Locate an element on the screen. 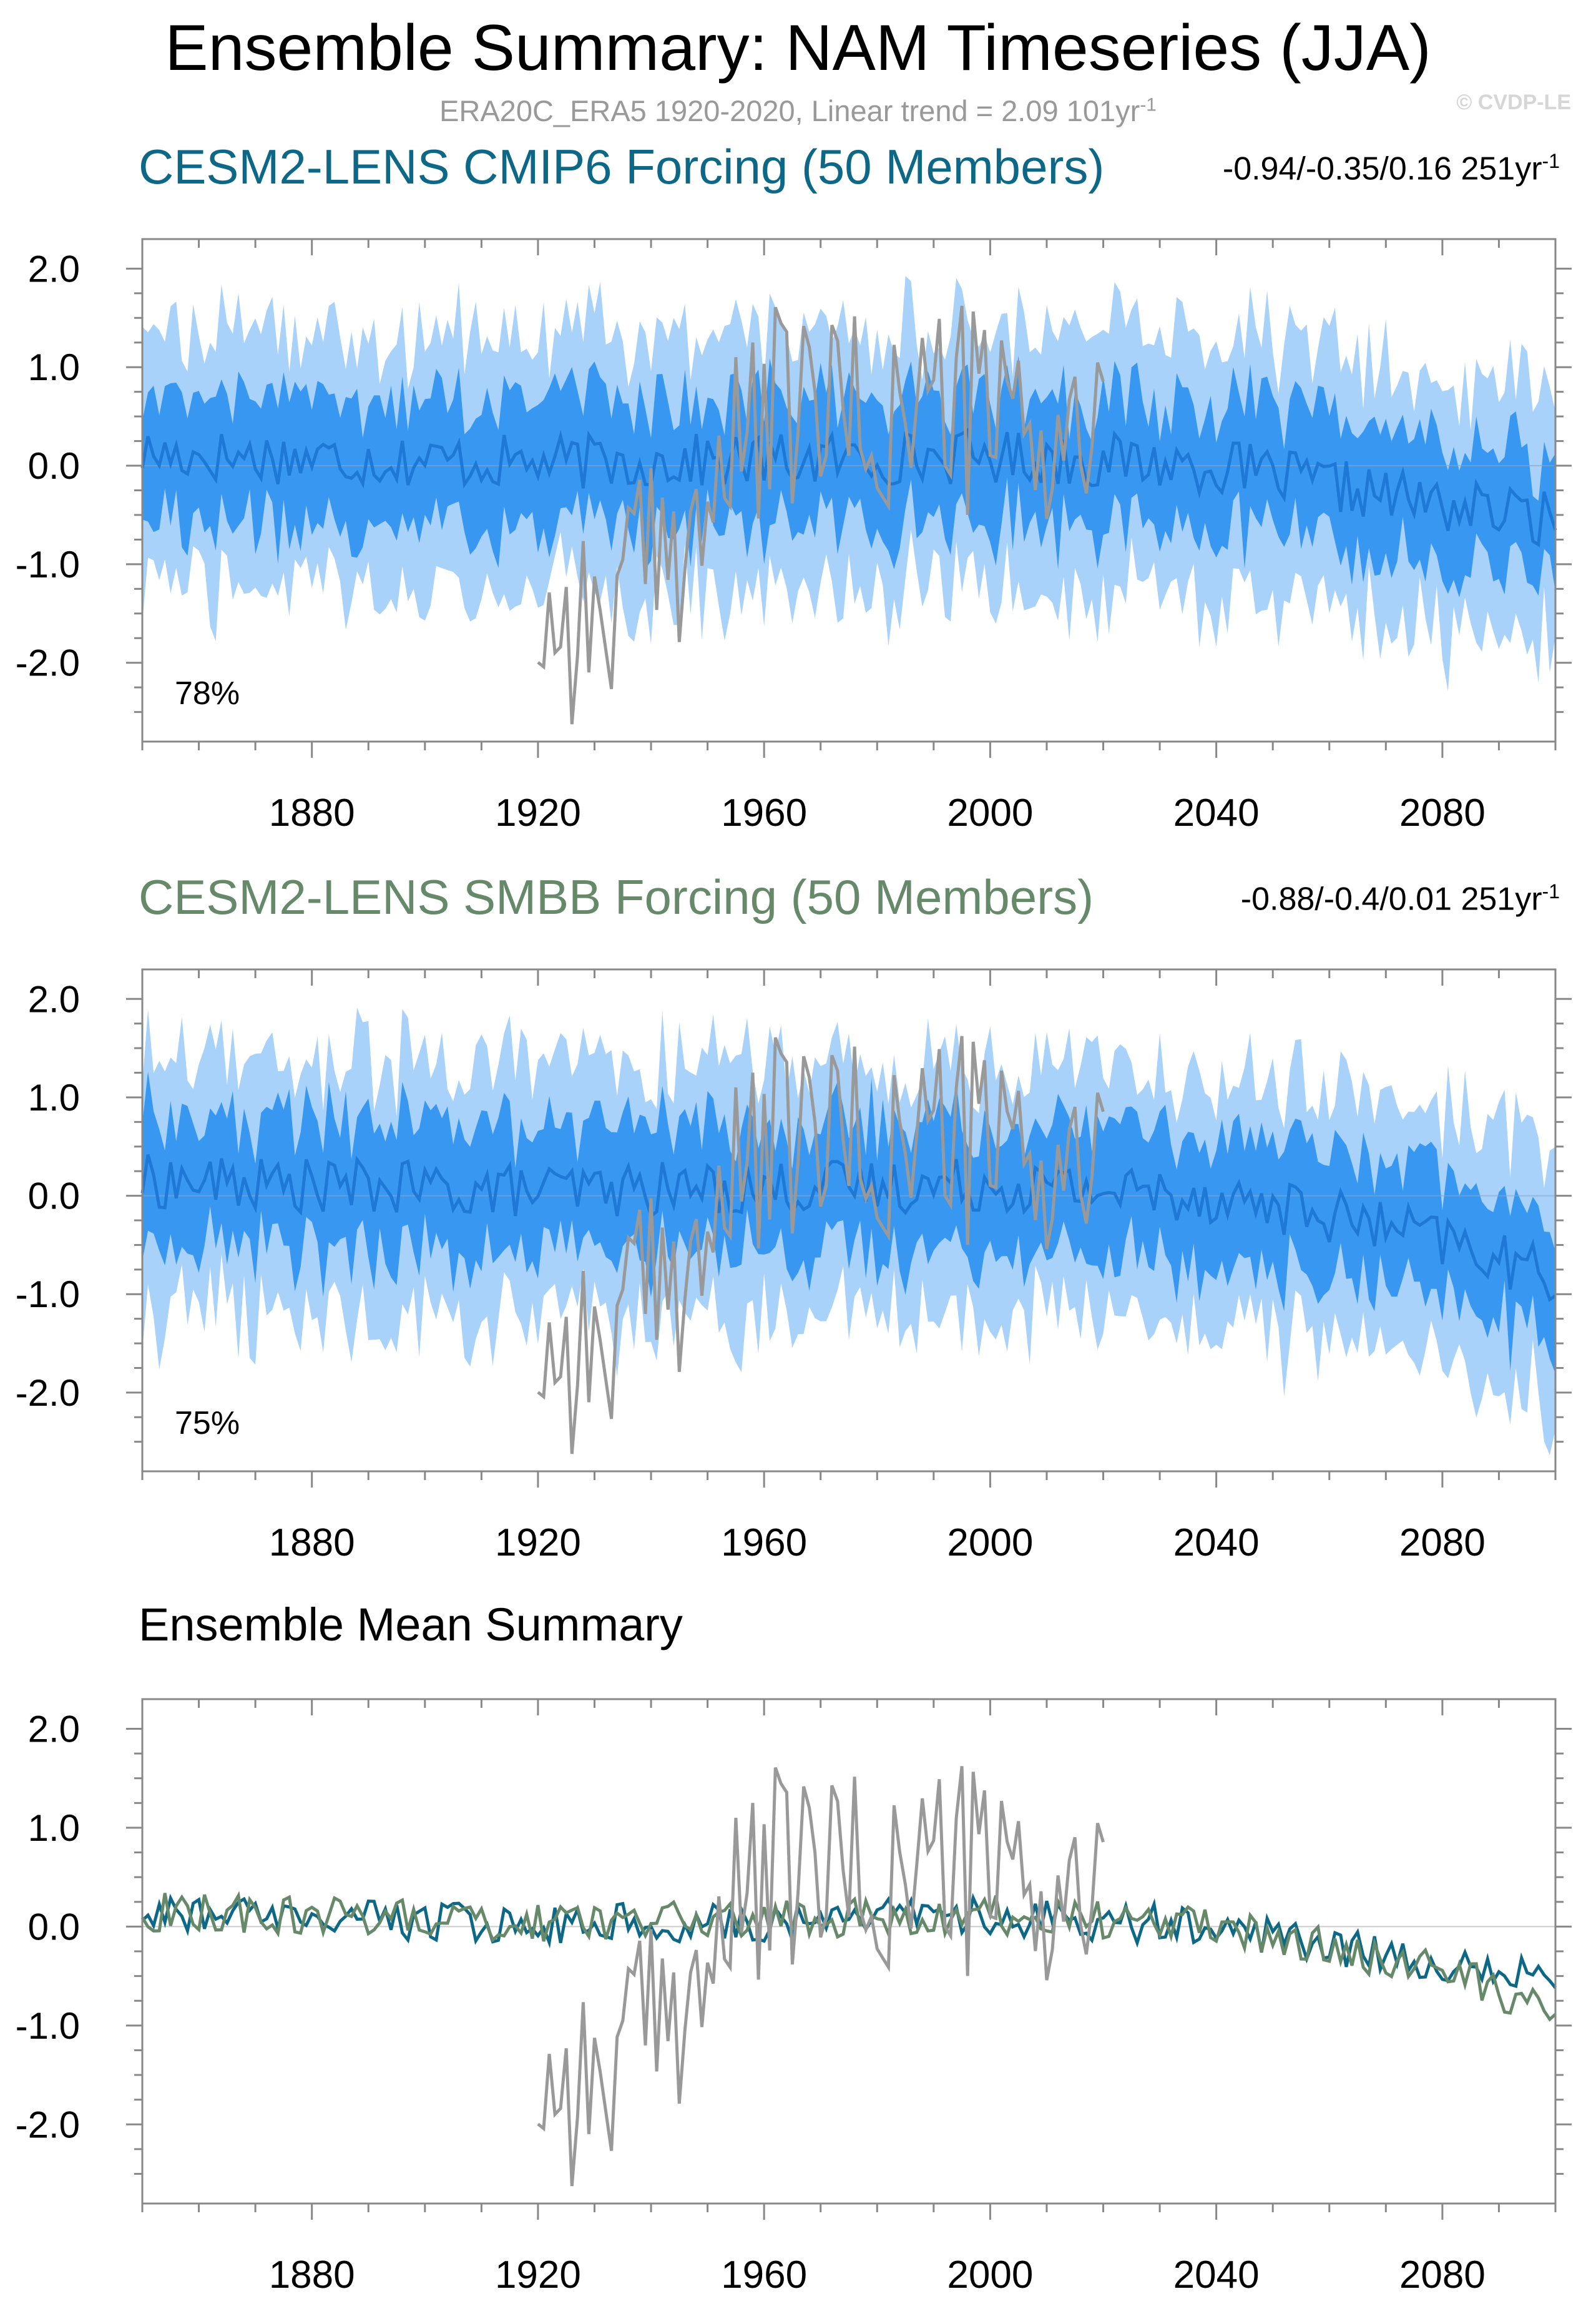  panel1-trend-exponent: -1 is located at coordinates (1551, 161).